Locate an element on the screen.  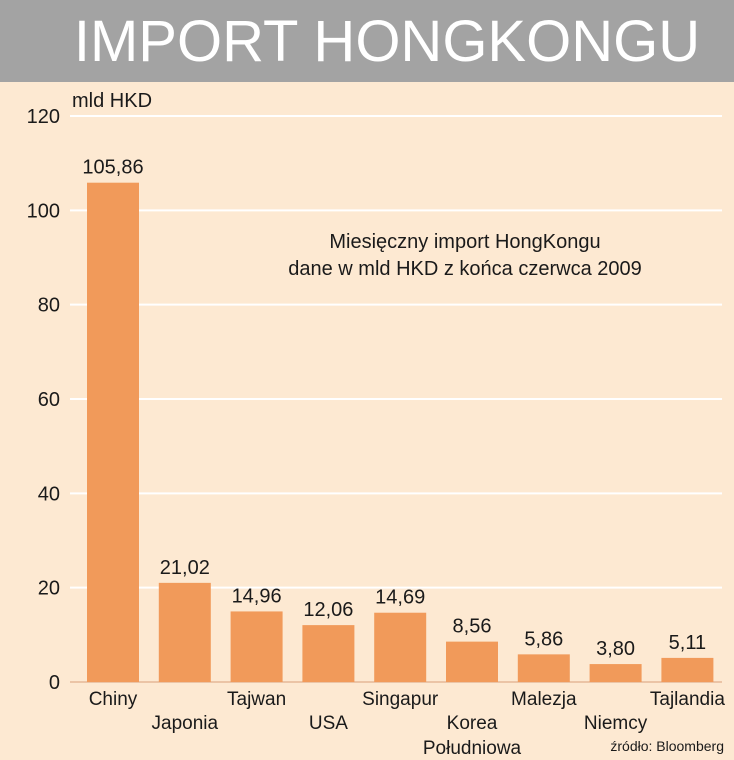
data-label: 105,86 is located at coordinates (112, 168).